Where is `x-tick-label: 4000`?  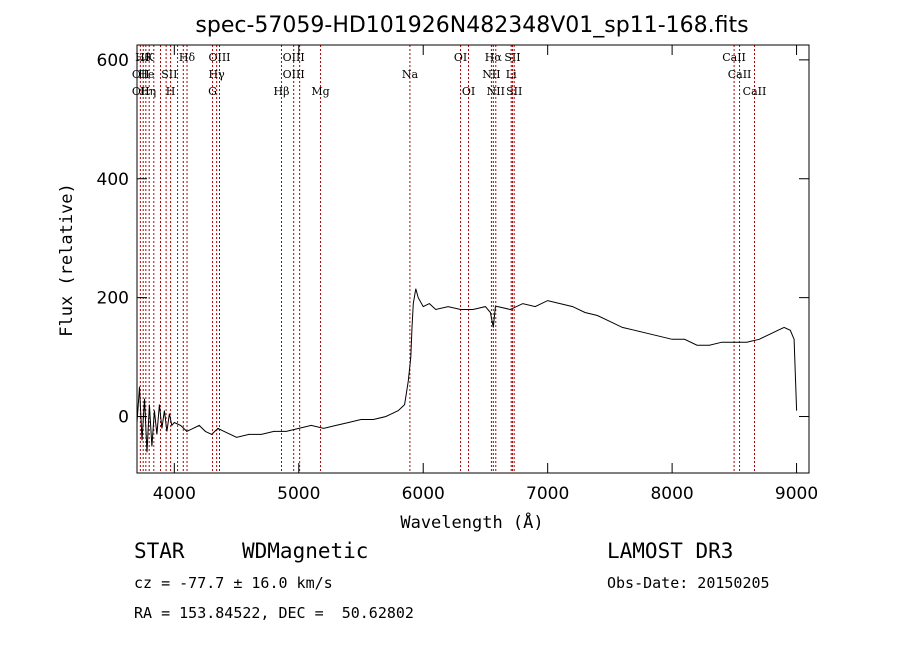
x-tick-label: 4000 is located at coordinates (174, 494).